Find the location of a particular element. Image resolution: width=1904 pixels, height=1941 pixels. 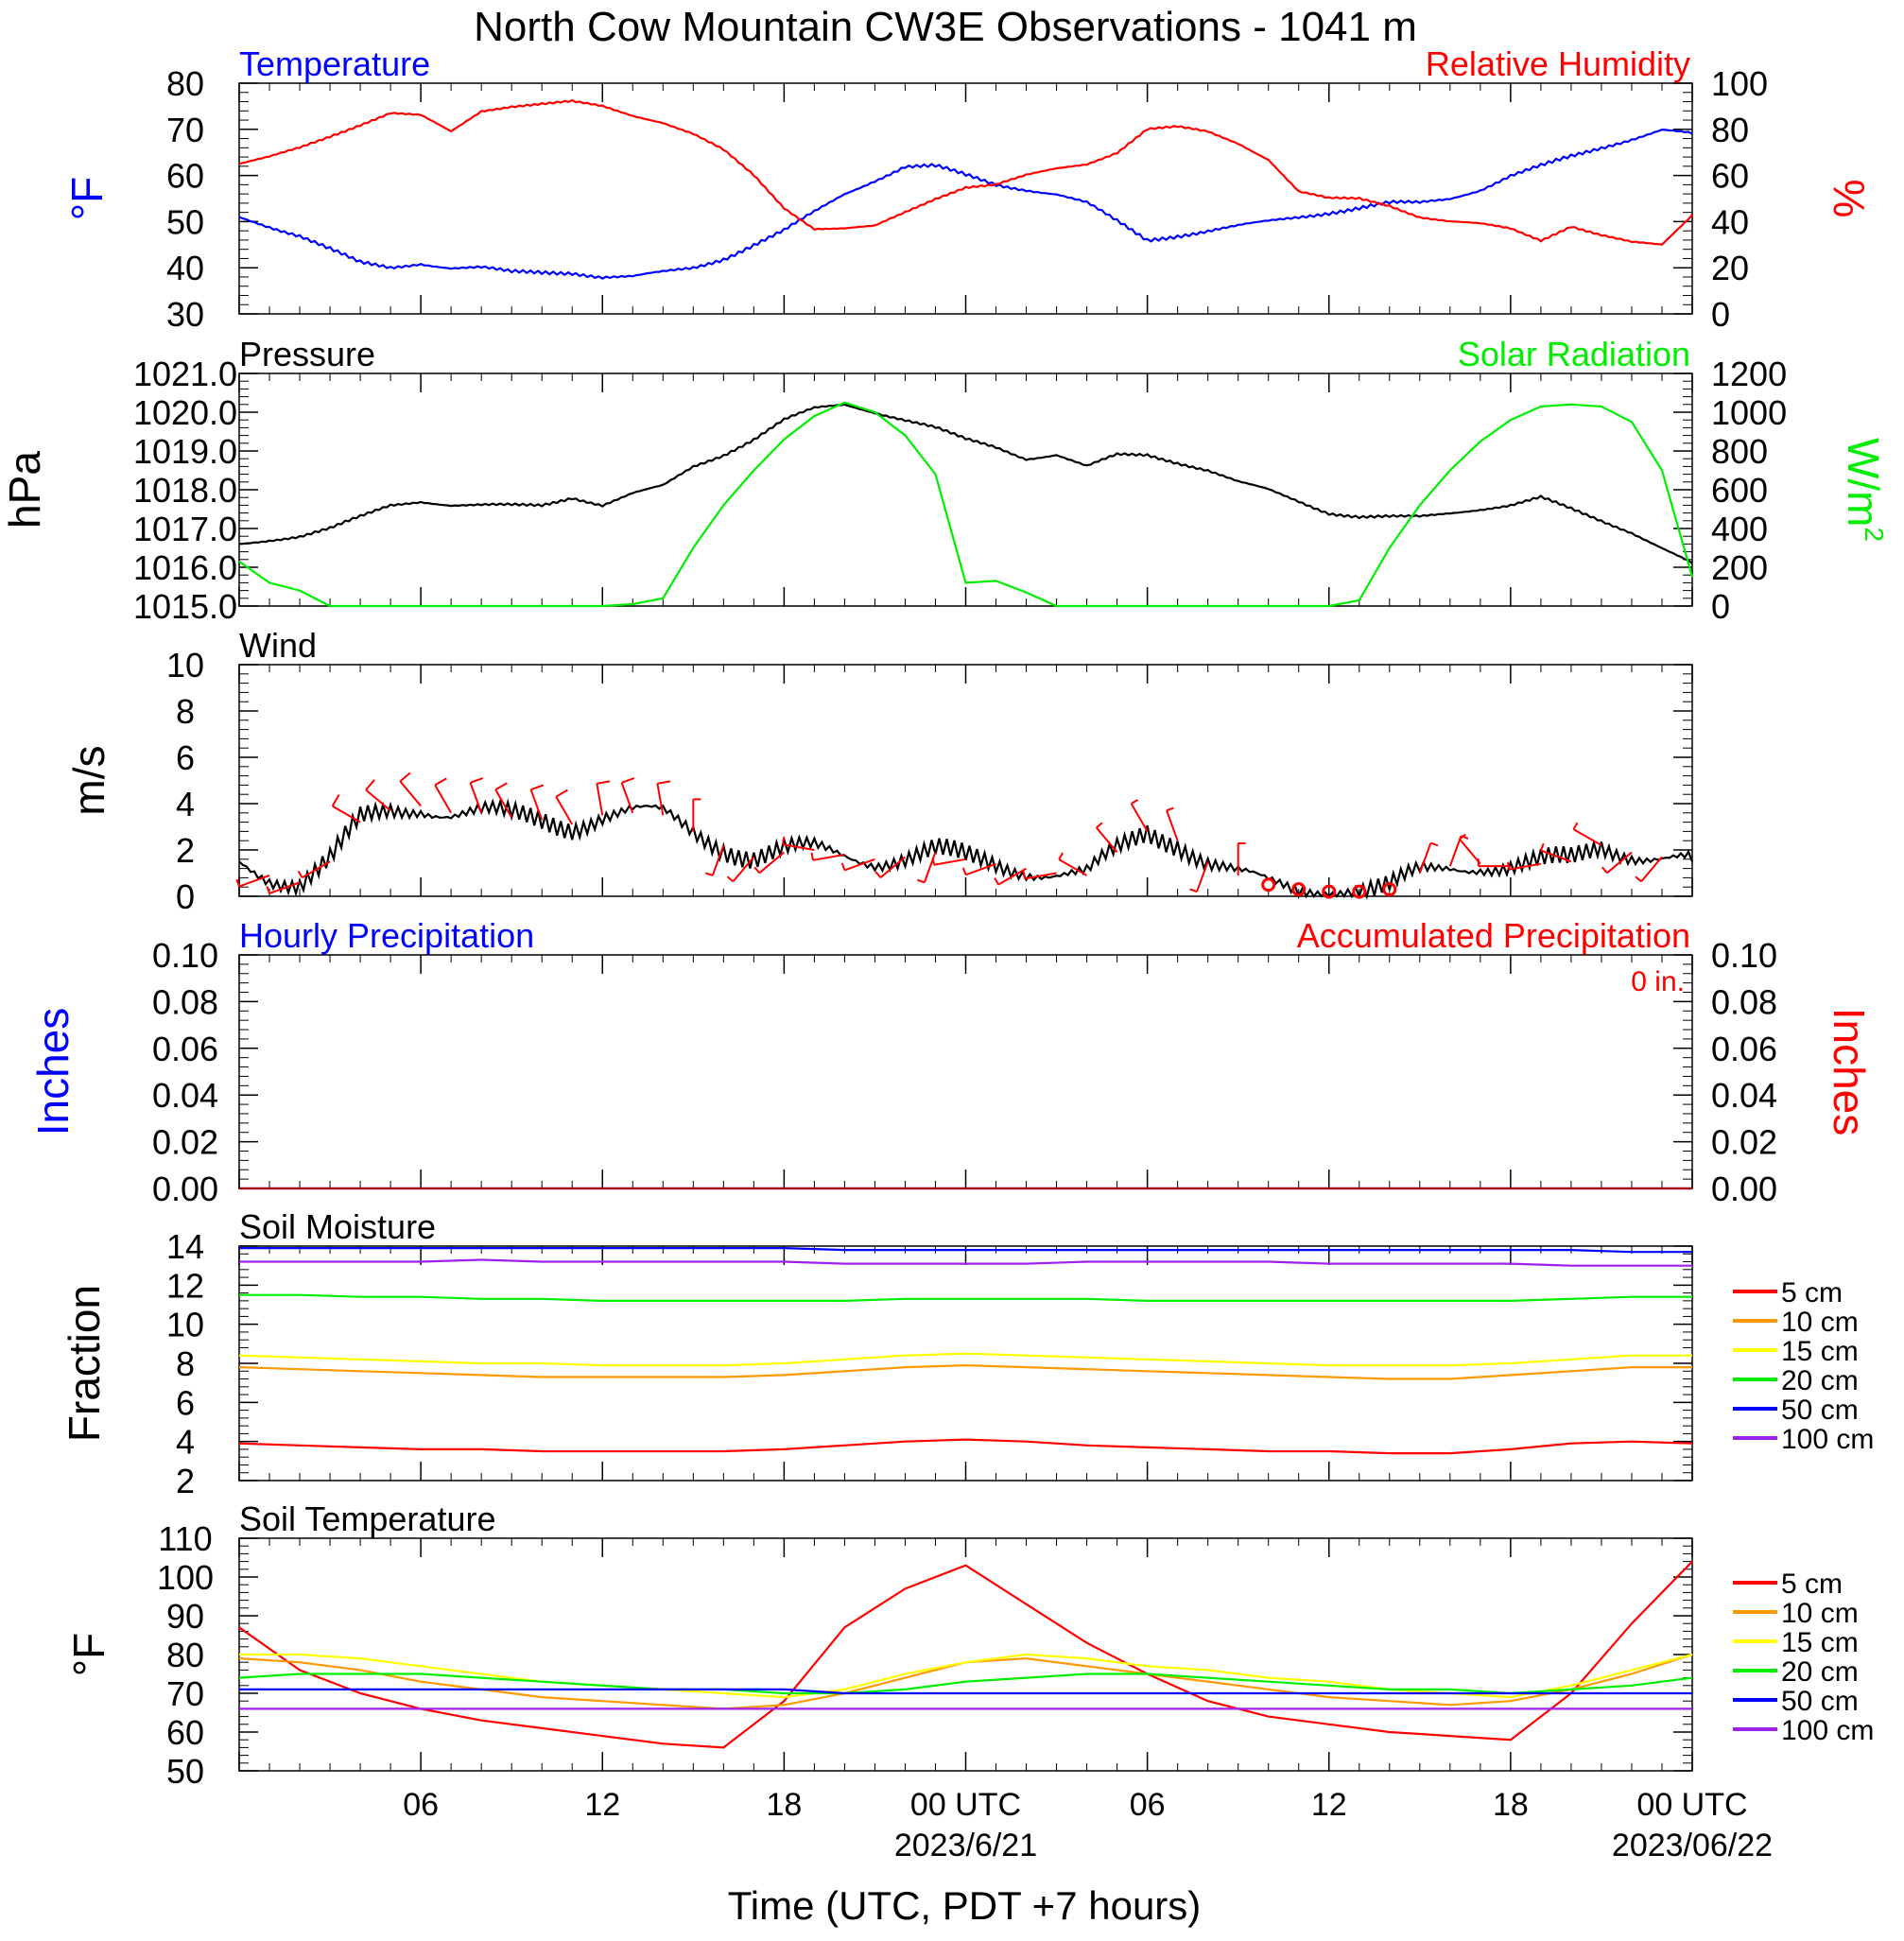

y-tick-label-right: 0.06 is located at coordinates (1744, 1049).